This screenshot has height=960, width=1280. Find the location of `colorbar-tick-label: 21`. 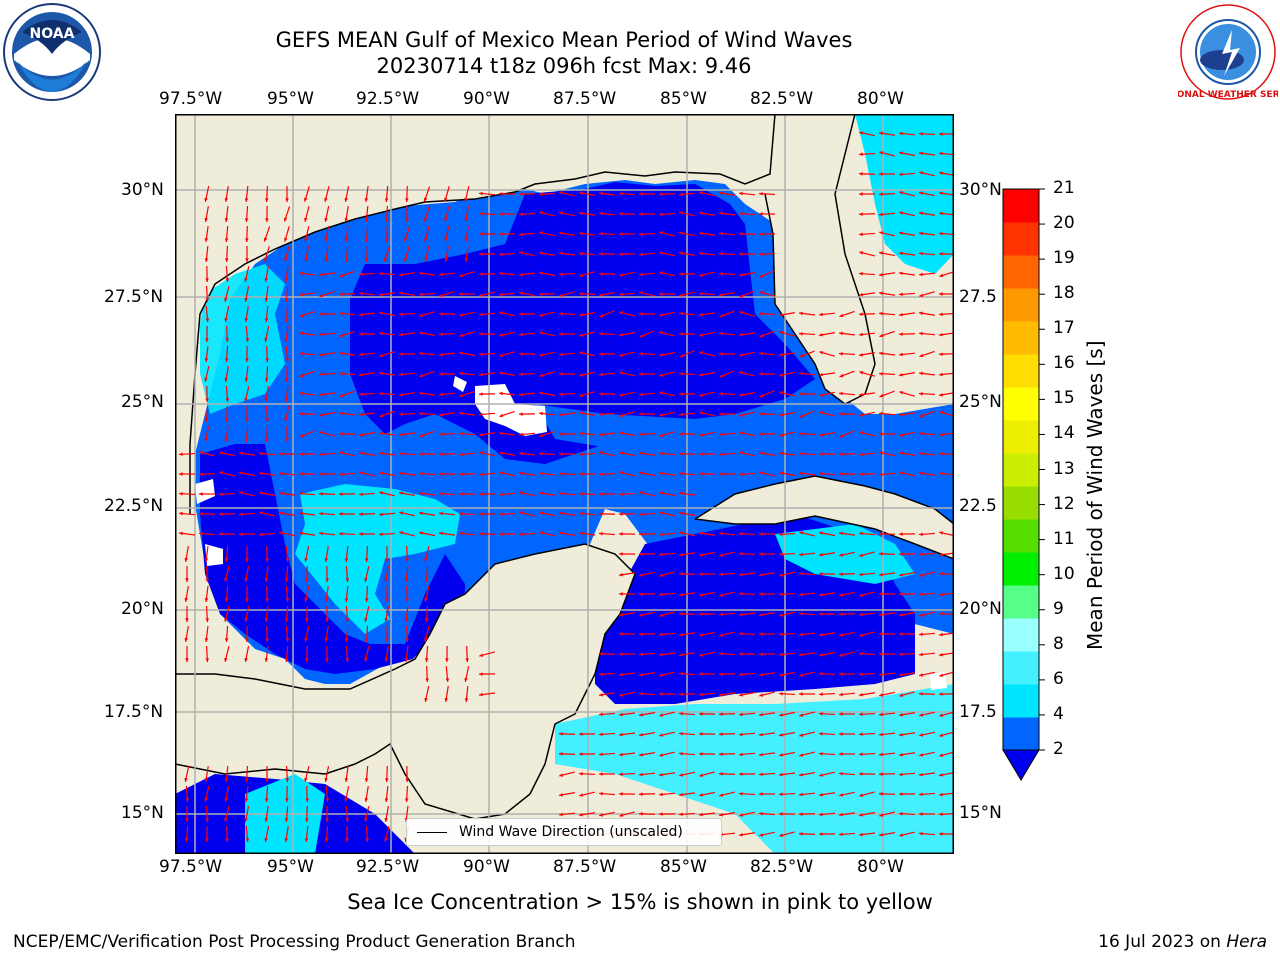

colorbar-tick-label: 21 is located at coordinates (1064, 188).